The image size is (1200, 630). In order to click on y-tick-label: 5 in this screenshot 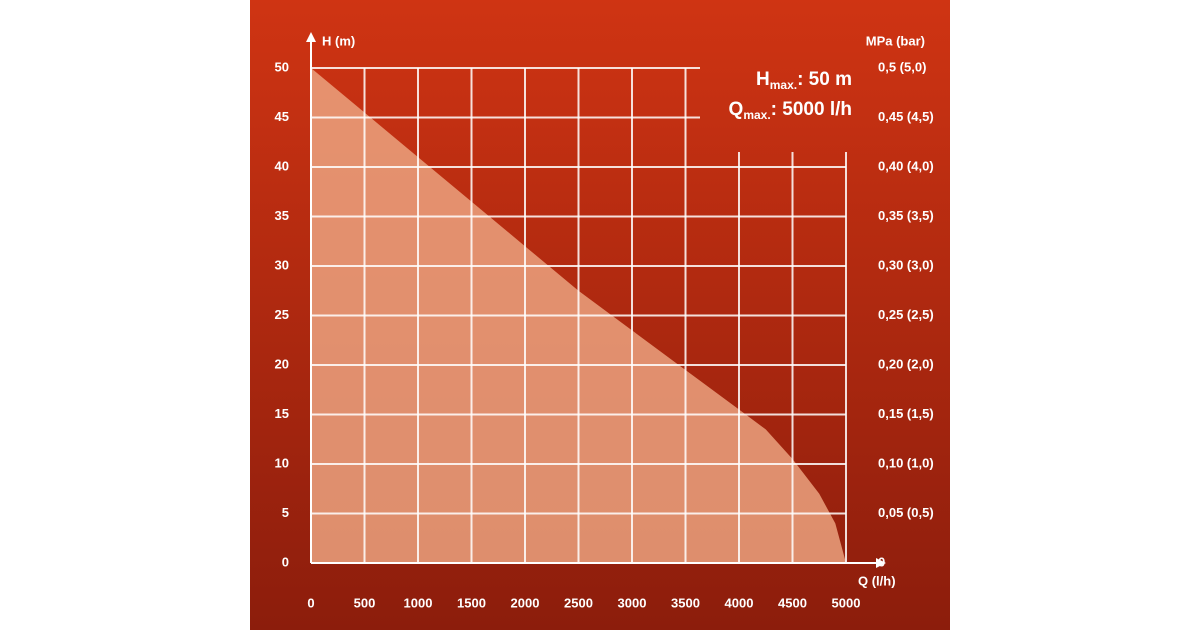, I will do `click(285, 512)`.